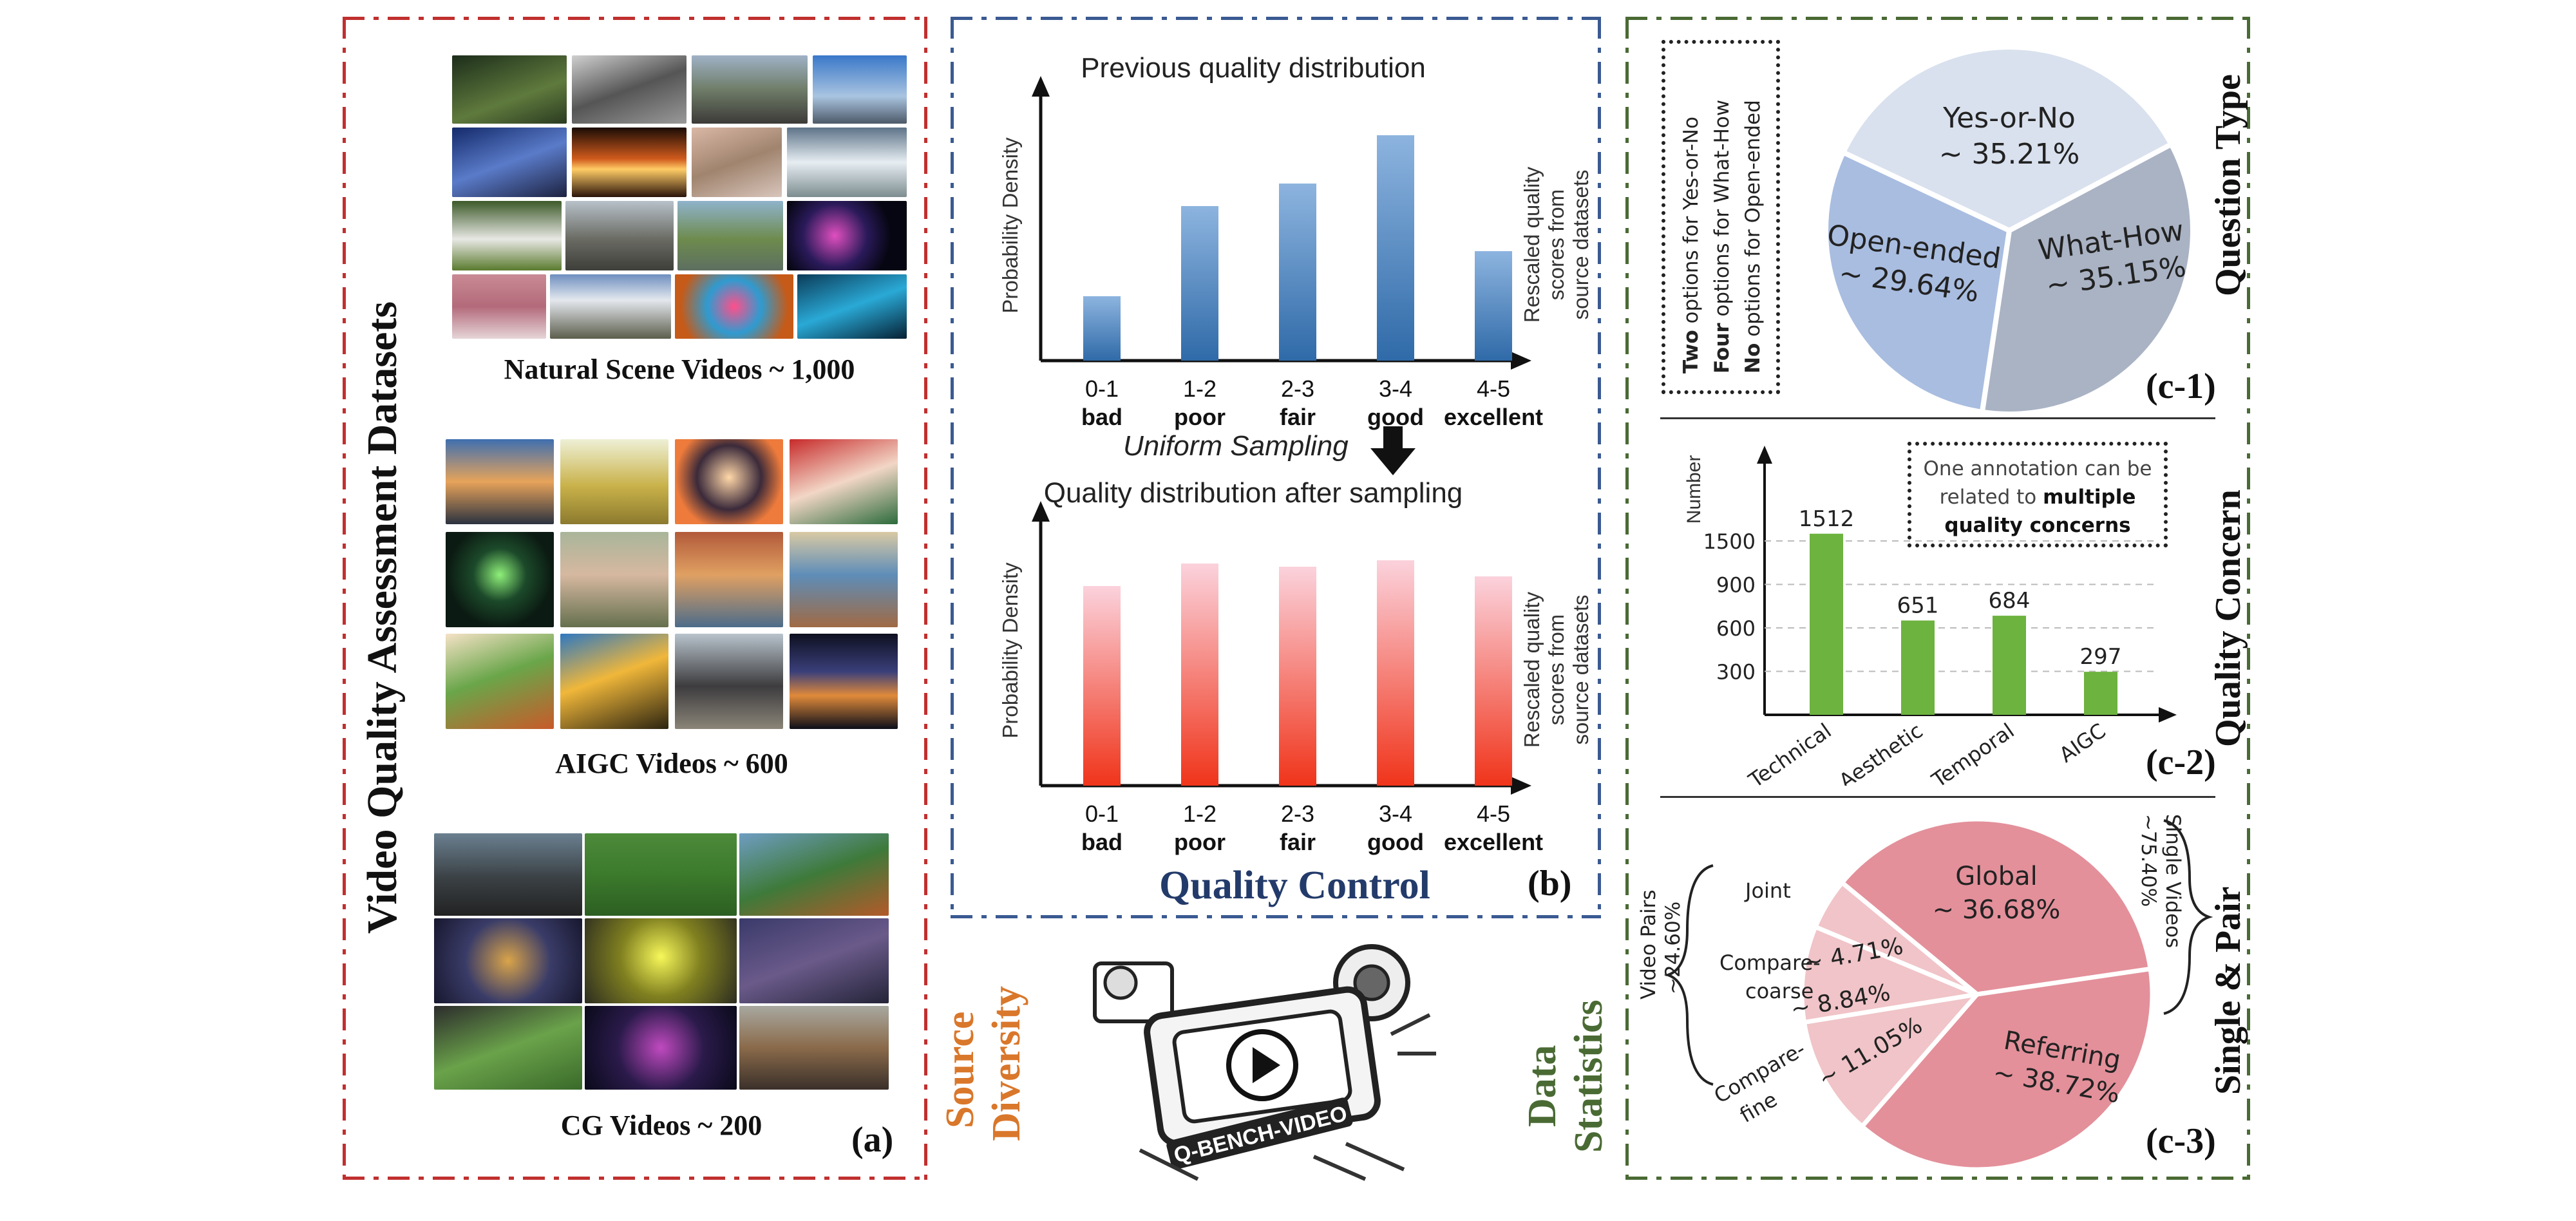 This screenshot has height=1221, width=2576. Describe the element at coordinates (2009, 118) in the screenshot. I see `pie-label: Yes-or-No` at that location.